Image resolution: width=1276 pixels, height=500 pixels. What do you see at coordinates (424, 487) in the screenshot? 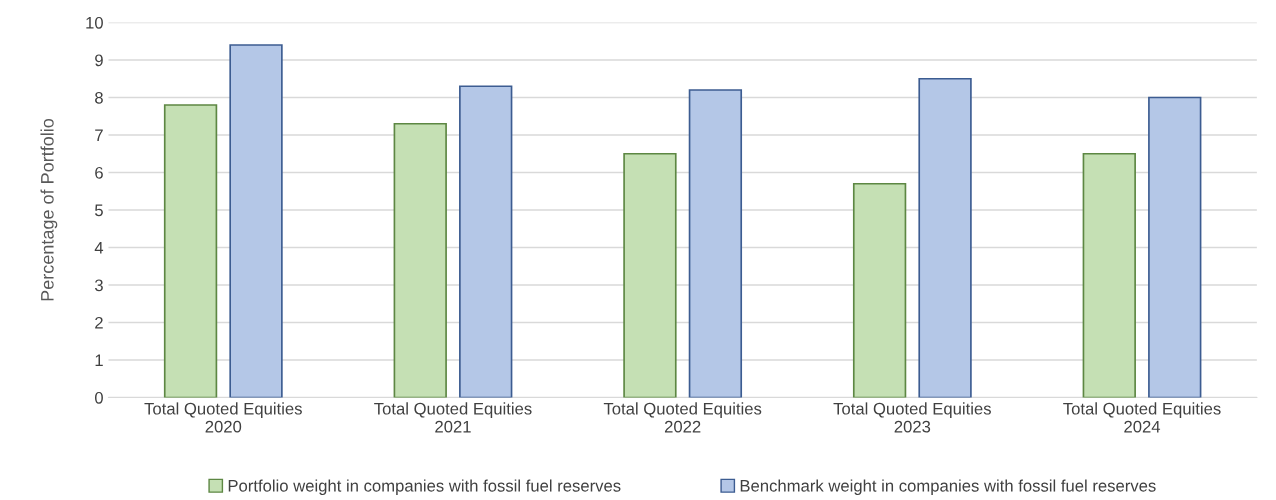
I see `legend-label: Portfolio weight in companies with fossil fuel reserves` at bounding box center [424, 487].